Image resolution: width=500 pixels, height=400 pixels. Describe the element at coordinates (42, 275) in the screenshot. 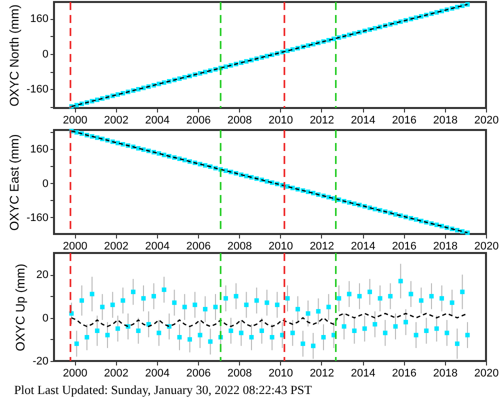

I see `y-tick-label: 20` at that location.